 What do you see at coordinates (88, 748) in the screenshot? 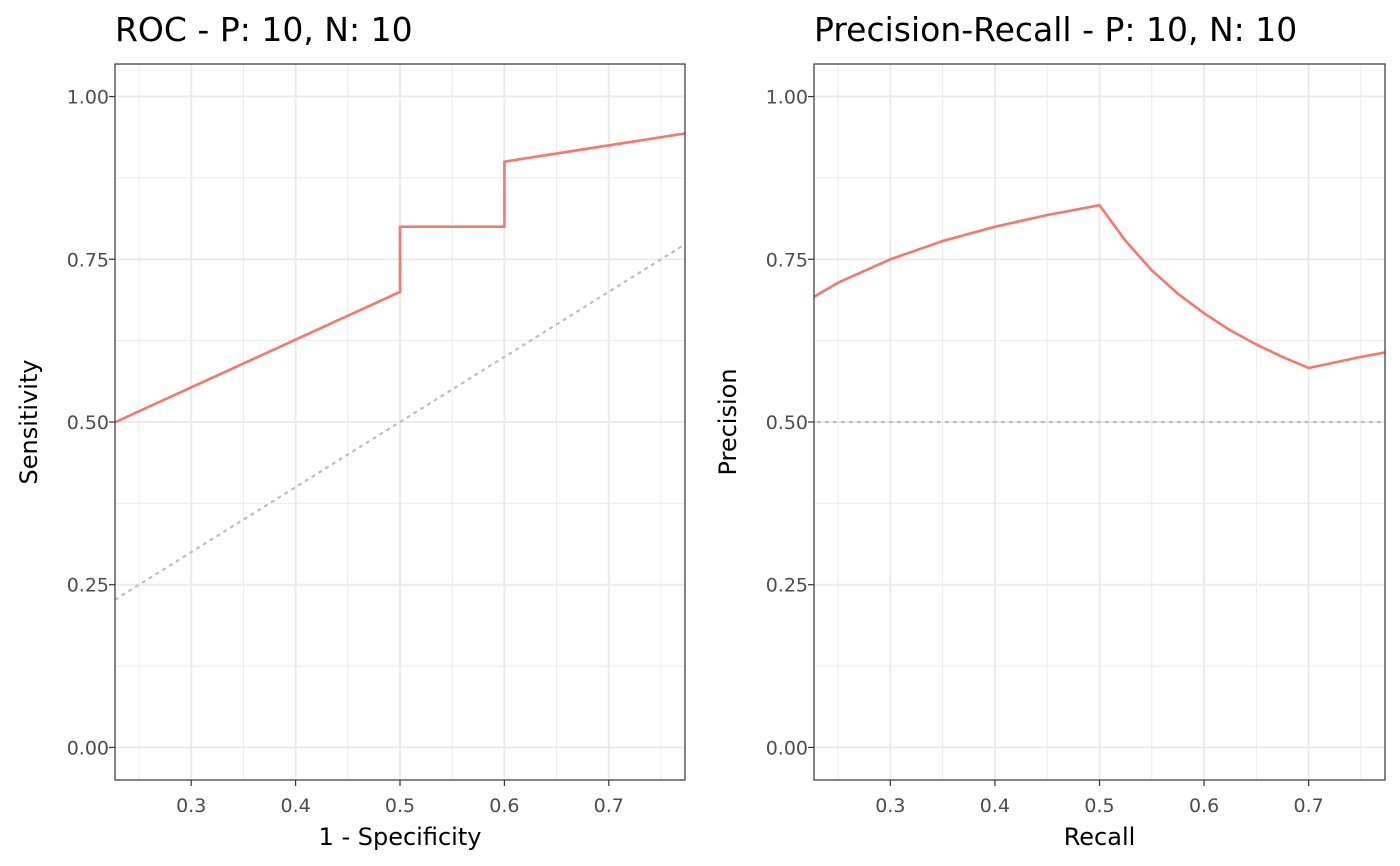
I see `roc-y-tick-label: 0.00` at bounding box center [88, 748].